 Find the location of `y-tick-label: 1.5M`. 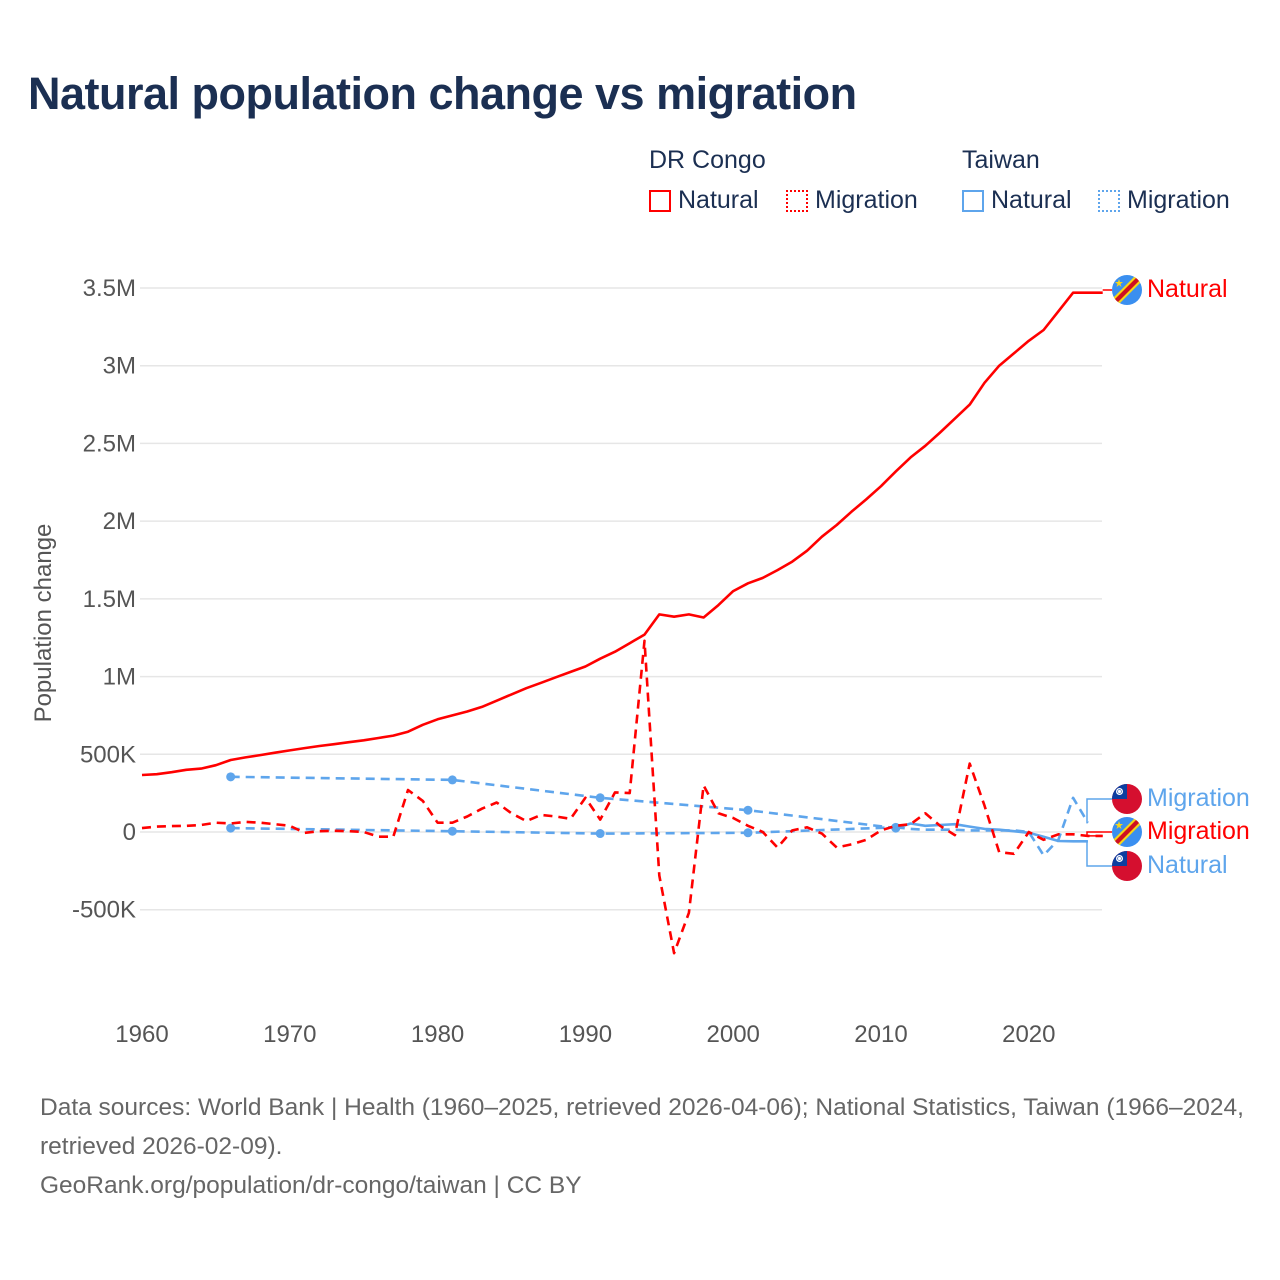

y-tick-label: 1.5M is located at coordinates (109, 599).